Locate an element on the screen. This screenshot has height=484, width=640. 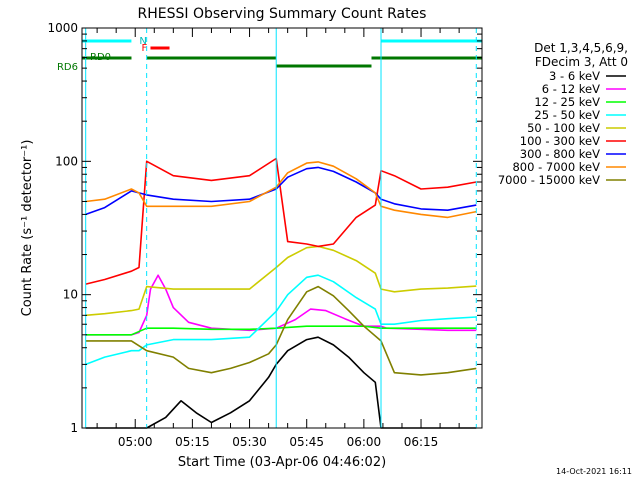
y-axis-label: Count Rate (s⁻¹ detector⁻¹) is located at coordinates (27, 228).